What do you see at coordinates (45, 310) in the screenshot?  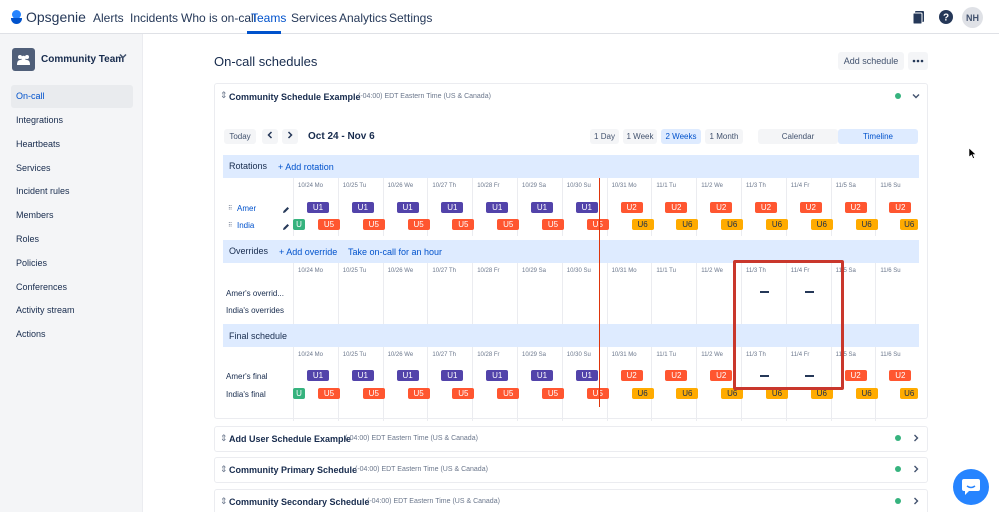 I see `sidebar-item-activity-stream: Activity stream` at bounding box center [45, 310].